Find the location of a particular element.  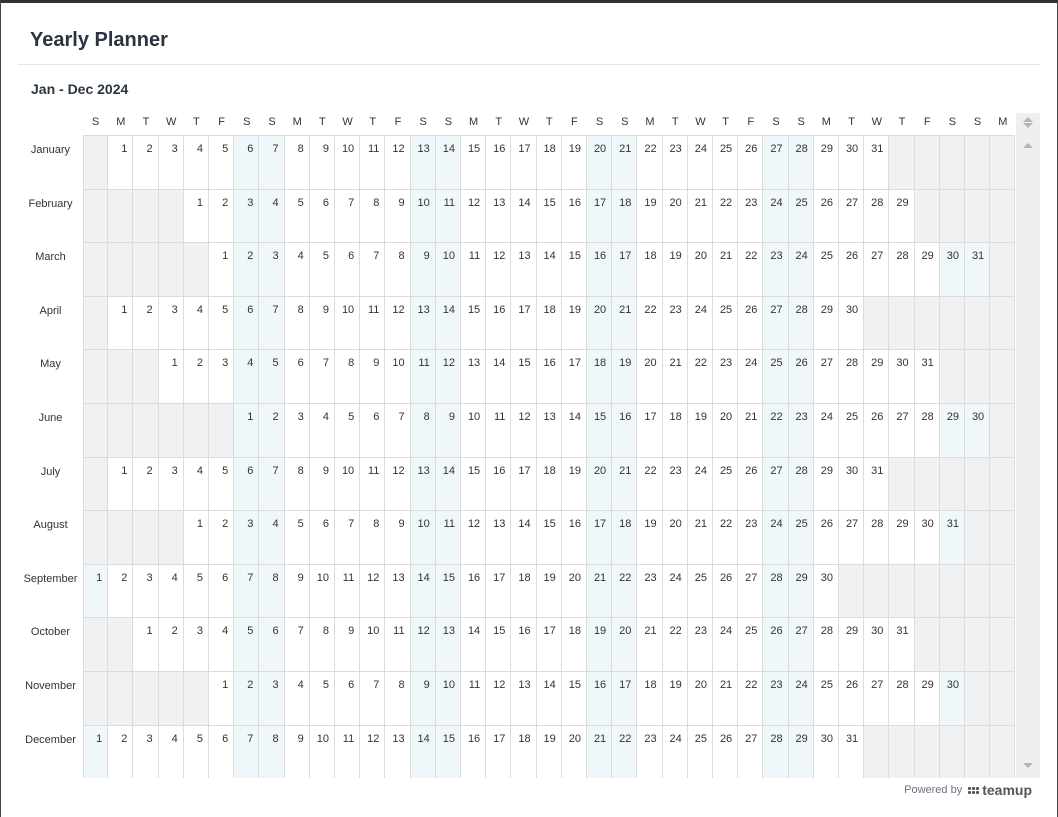

day-cell: 17 is located at coordinates (499, 590).